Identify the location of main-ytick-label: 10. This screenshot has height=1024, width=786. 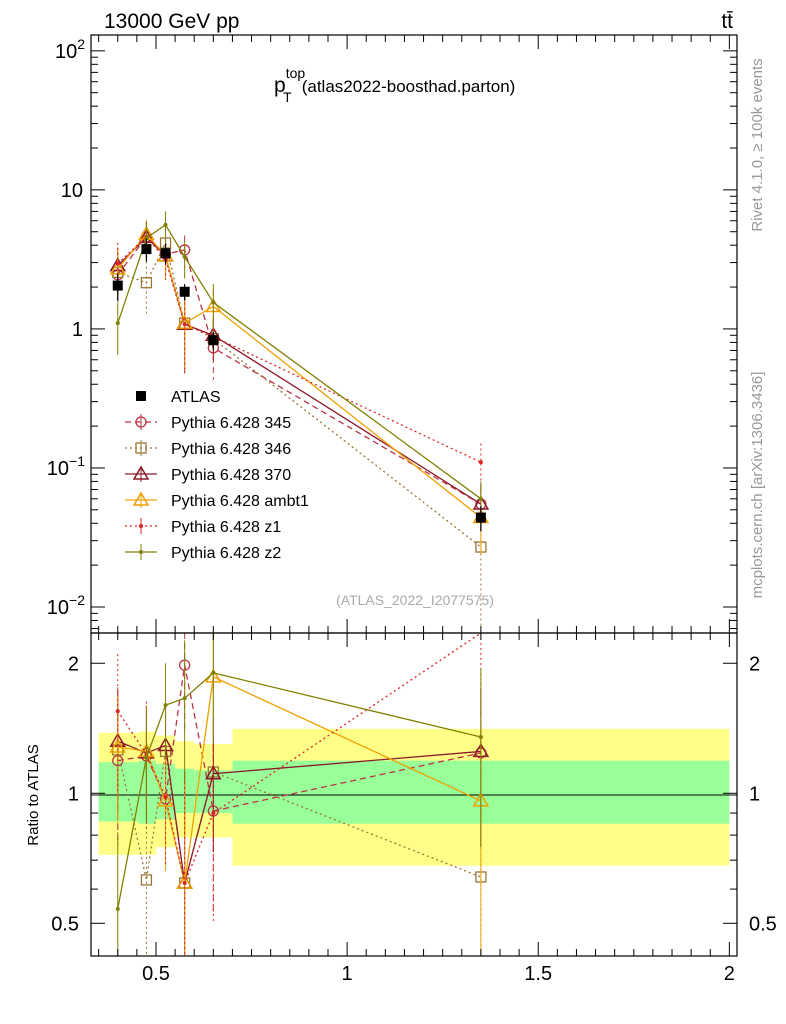
(72, 191).